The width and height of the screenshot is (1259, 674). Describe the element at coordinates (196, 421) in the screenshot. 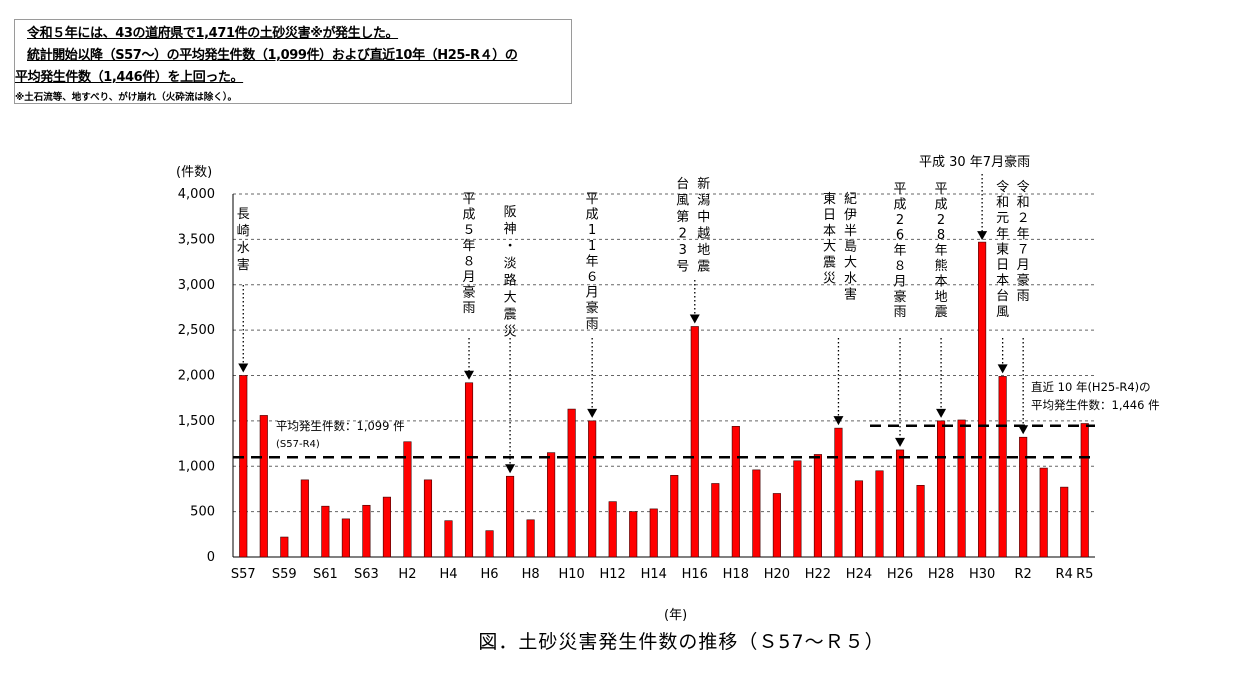

I see `y-tick-label: 1,500` at that location.